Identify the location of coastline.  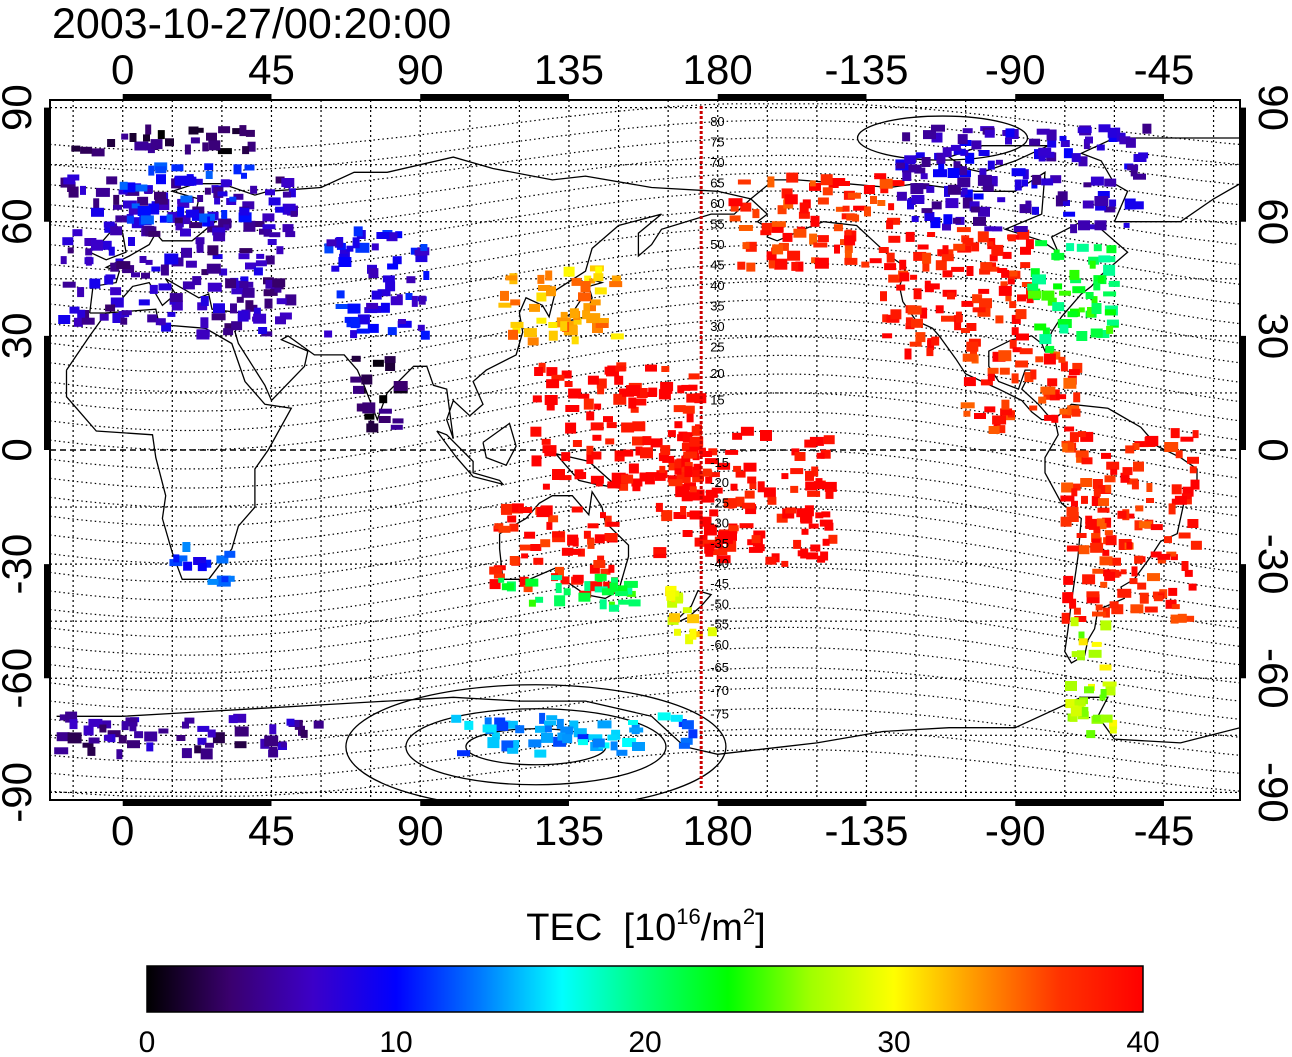
(1159, 180).